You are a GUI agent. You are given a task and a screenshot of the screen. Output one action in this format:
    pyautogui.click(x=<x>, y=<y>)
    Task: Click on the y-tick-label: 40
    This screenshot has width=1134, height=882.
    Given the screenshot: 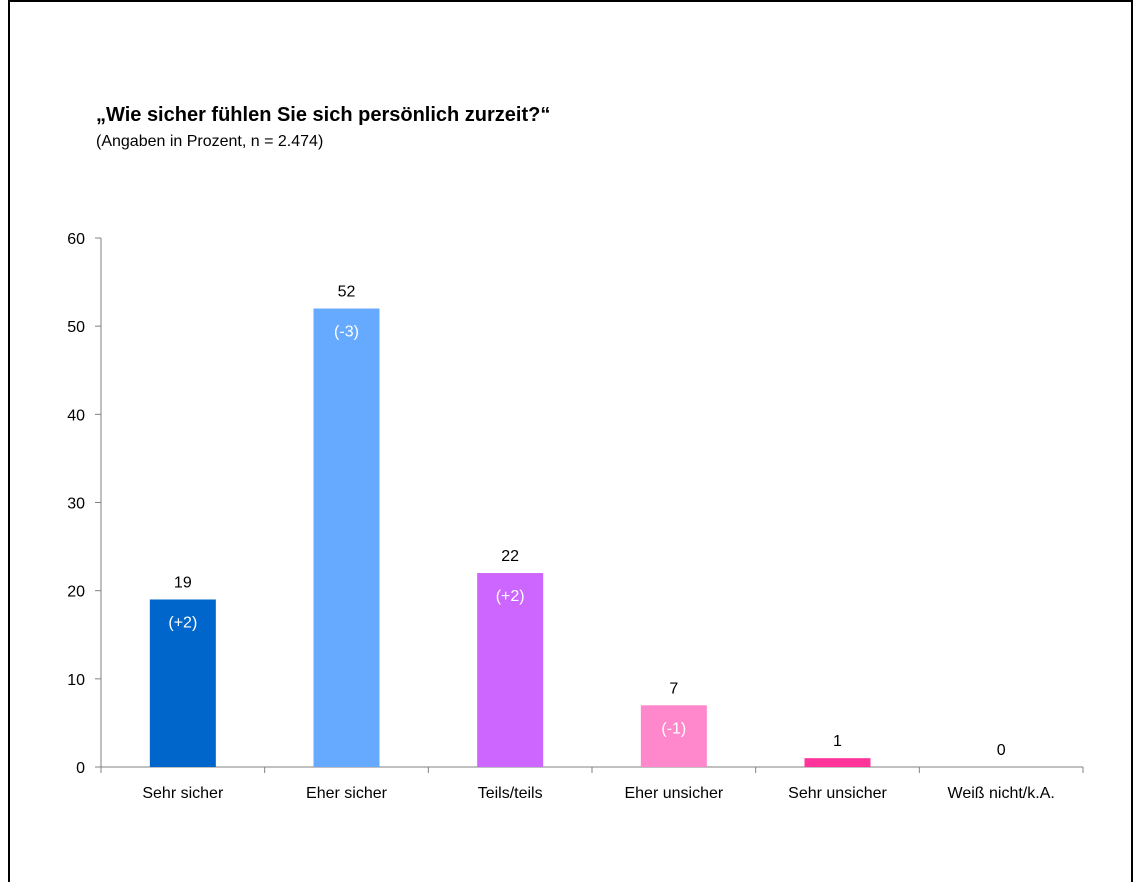 What is the action you would take?
    pyautogui.click(x=76, y=415)
    